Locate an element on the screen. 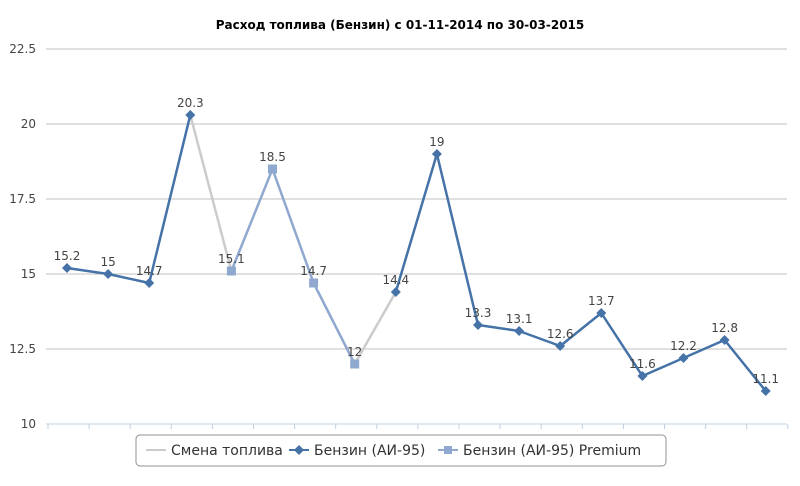 The width and height of the screenshot is (800, 486). data-label: 12 is located at coordinates (354, 352).